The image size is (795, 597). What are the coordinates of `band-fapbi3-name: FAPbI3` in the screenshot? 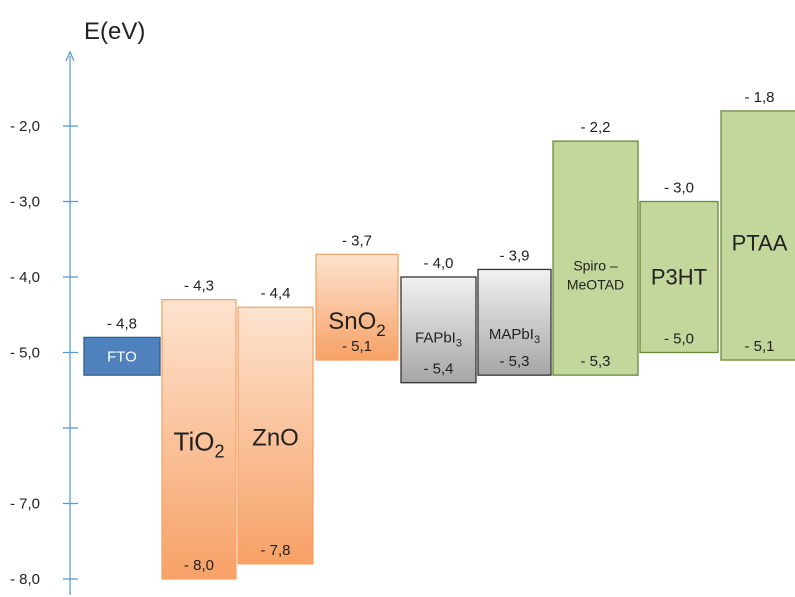 It's located at (438, 340).